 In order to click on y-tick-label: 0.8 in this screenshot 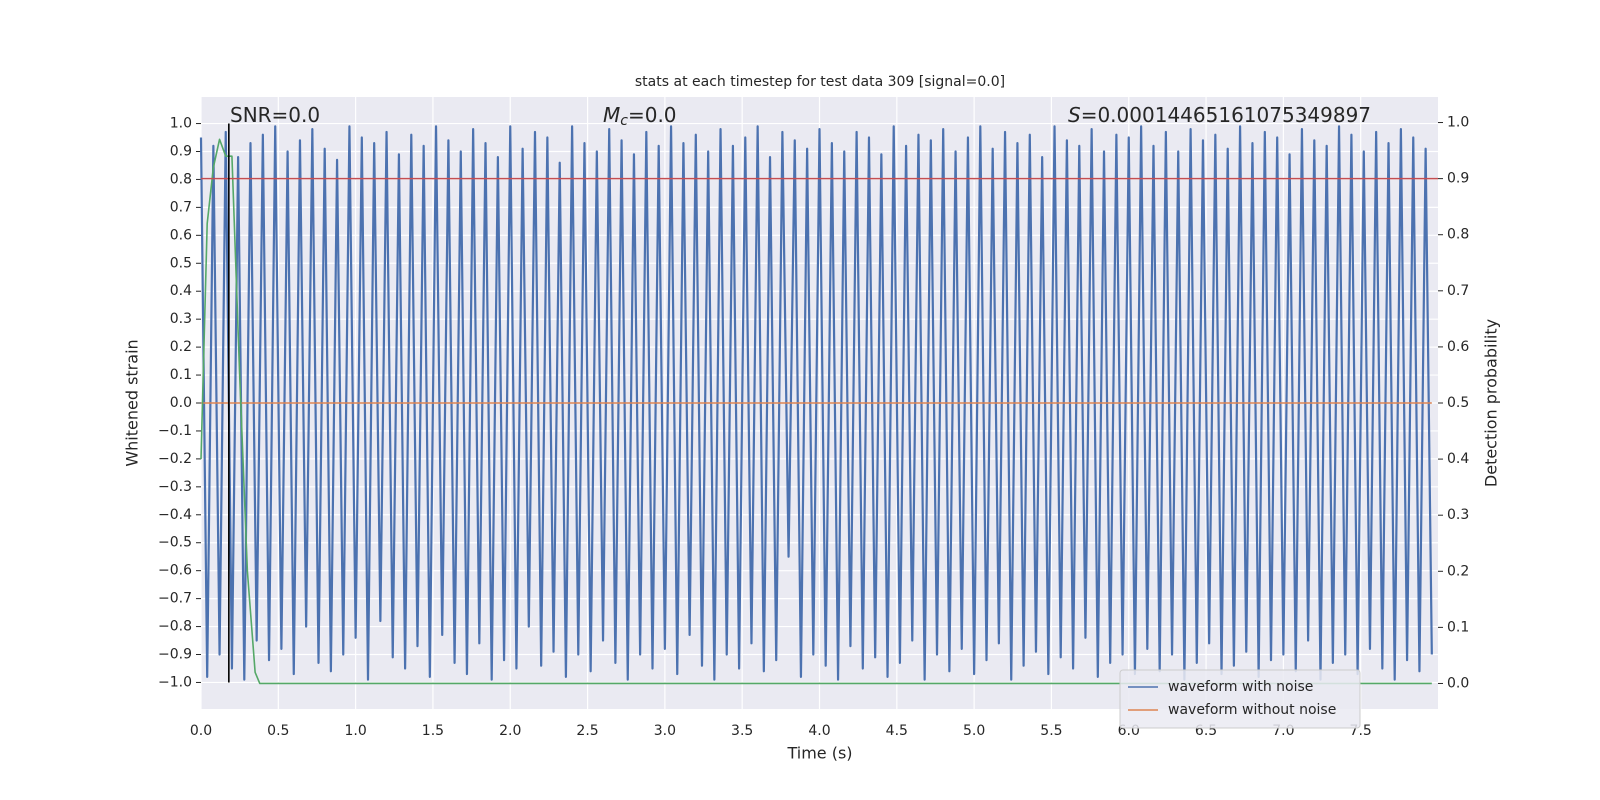, I will do `click(181, 179)`.